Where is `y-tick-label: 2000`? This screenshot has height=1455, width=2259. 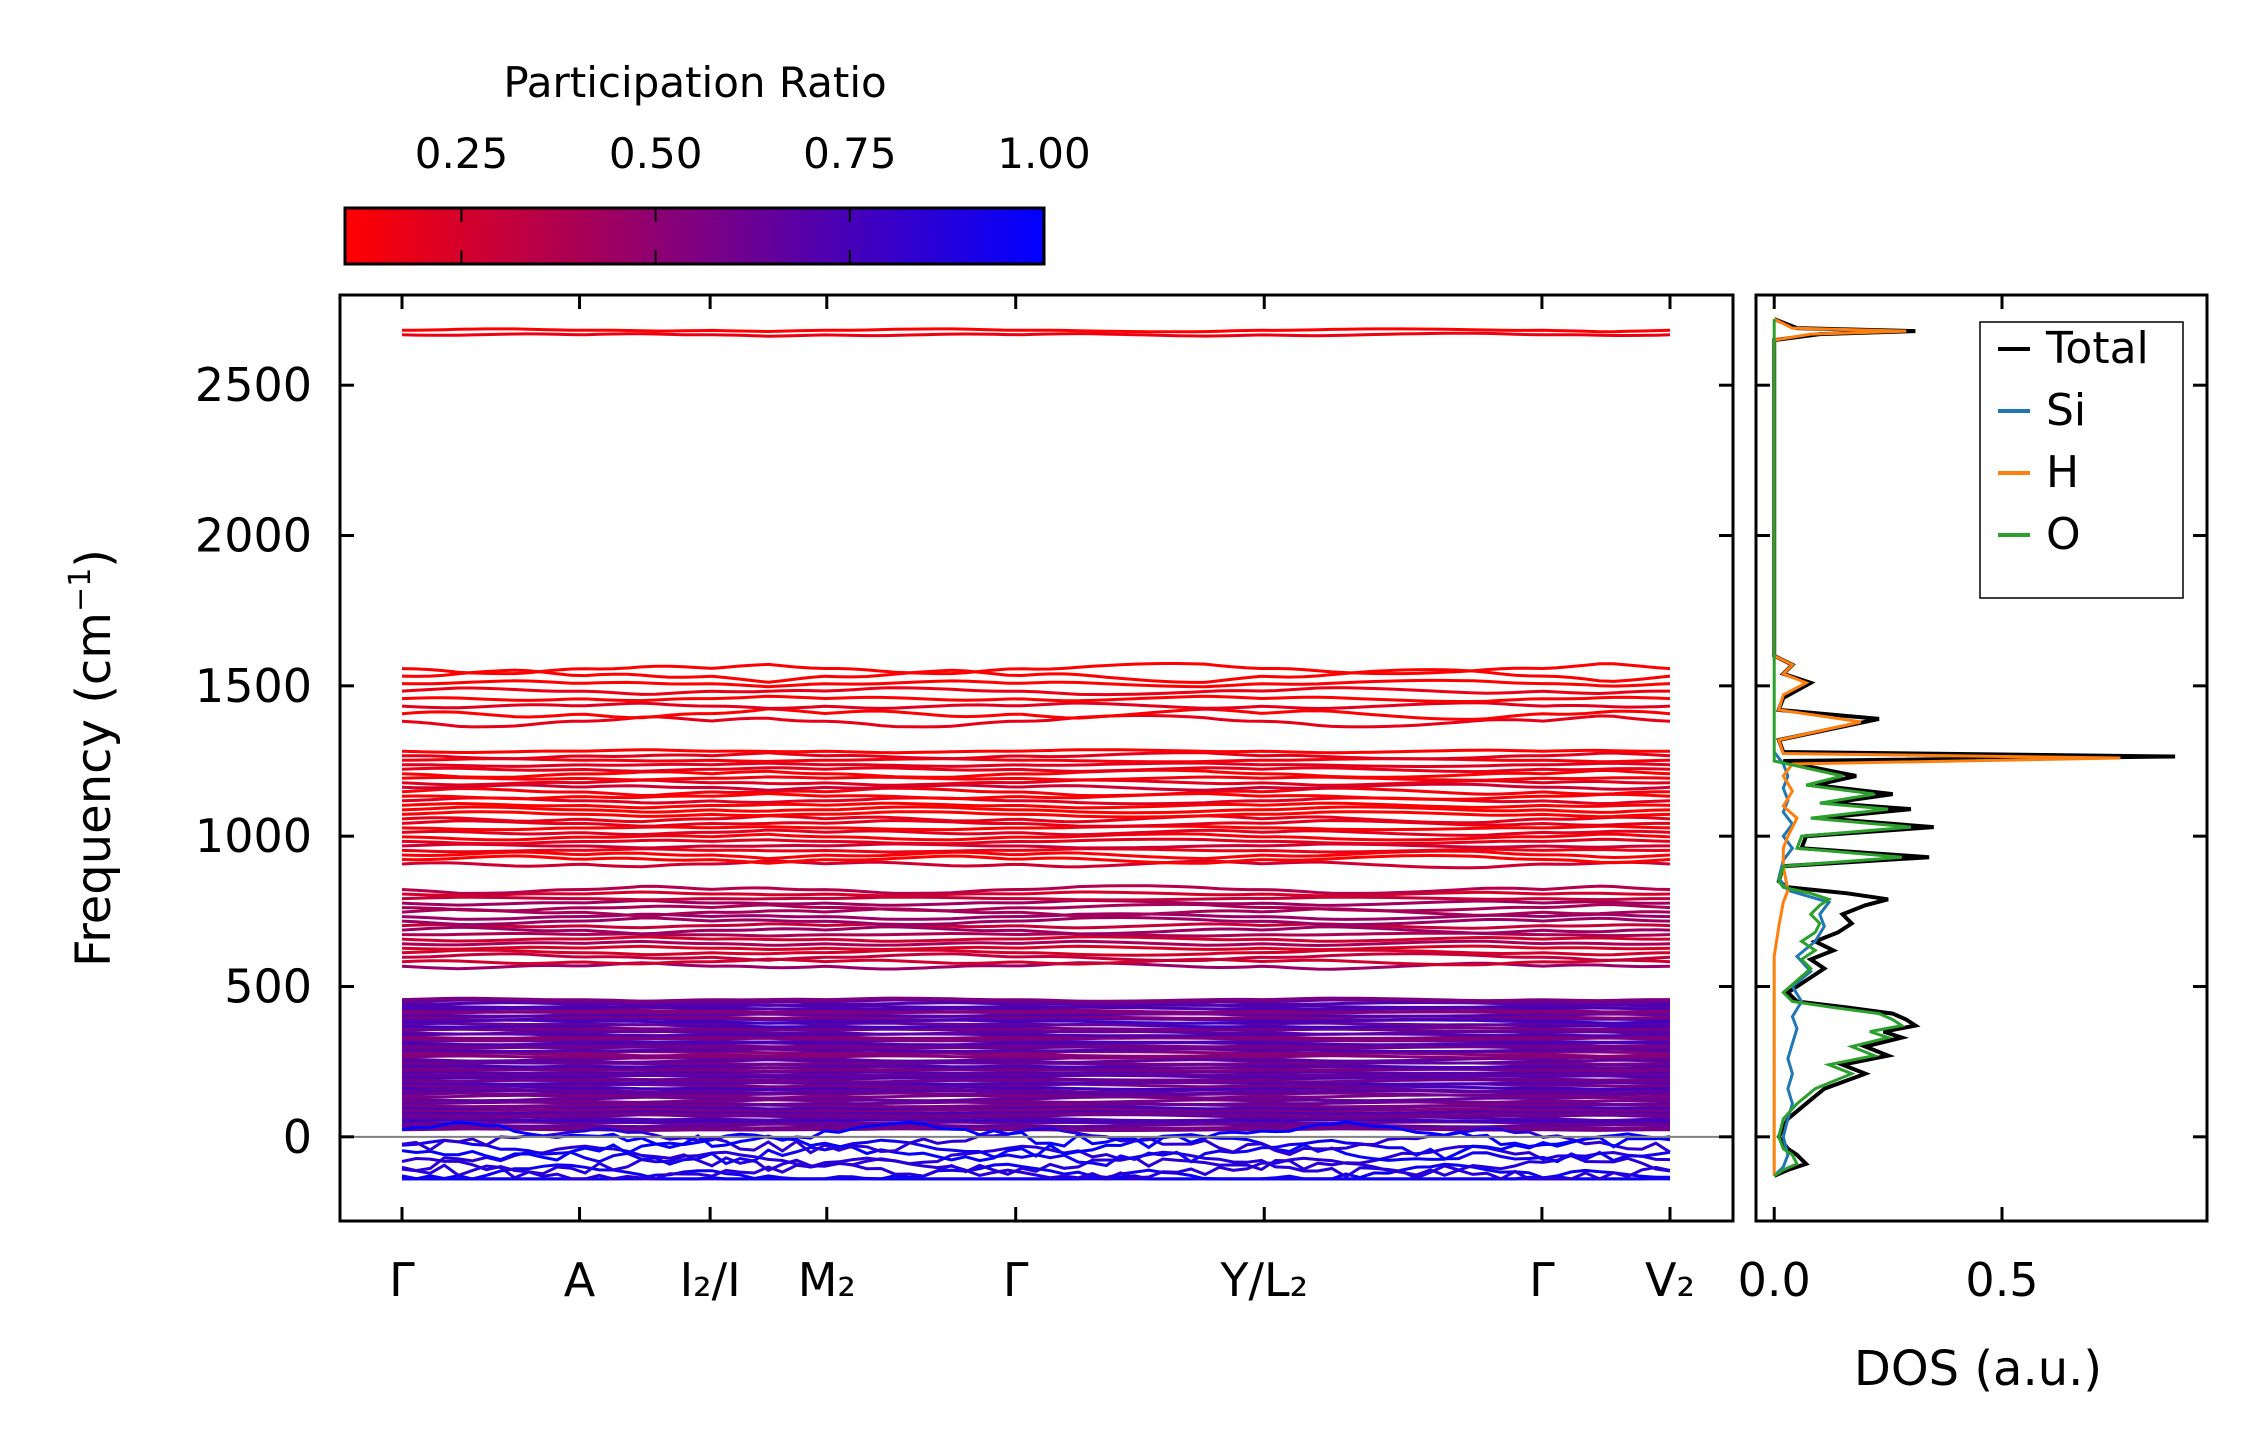
y-tick-label: 2000 is located at coordinates (253, 536).